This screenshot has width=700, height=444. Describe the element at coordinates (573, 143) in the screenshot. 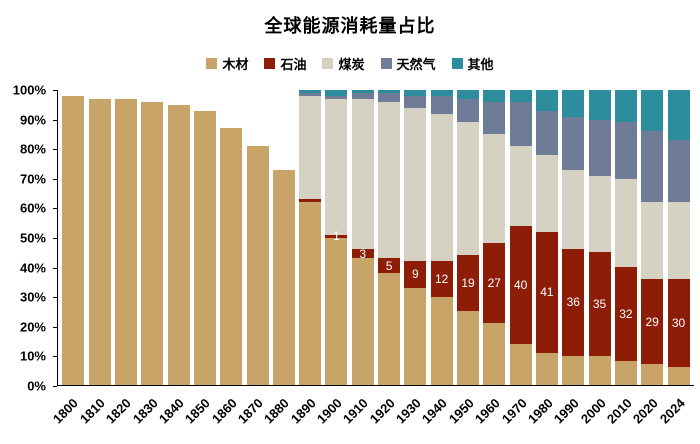

I see `segment-gas-1990` at that location.